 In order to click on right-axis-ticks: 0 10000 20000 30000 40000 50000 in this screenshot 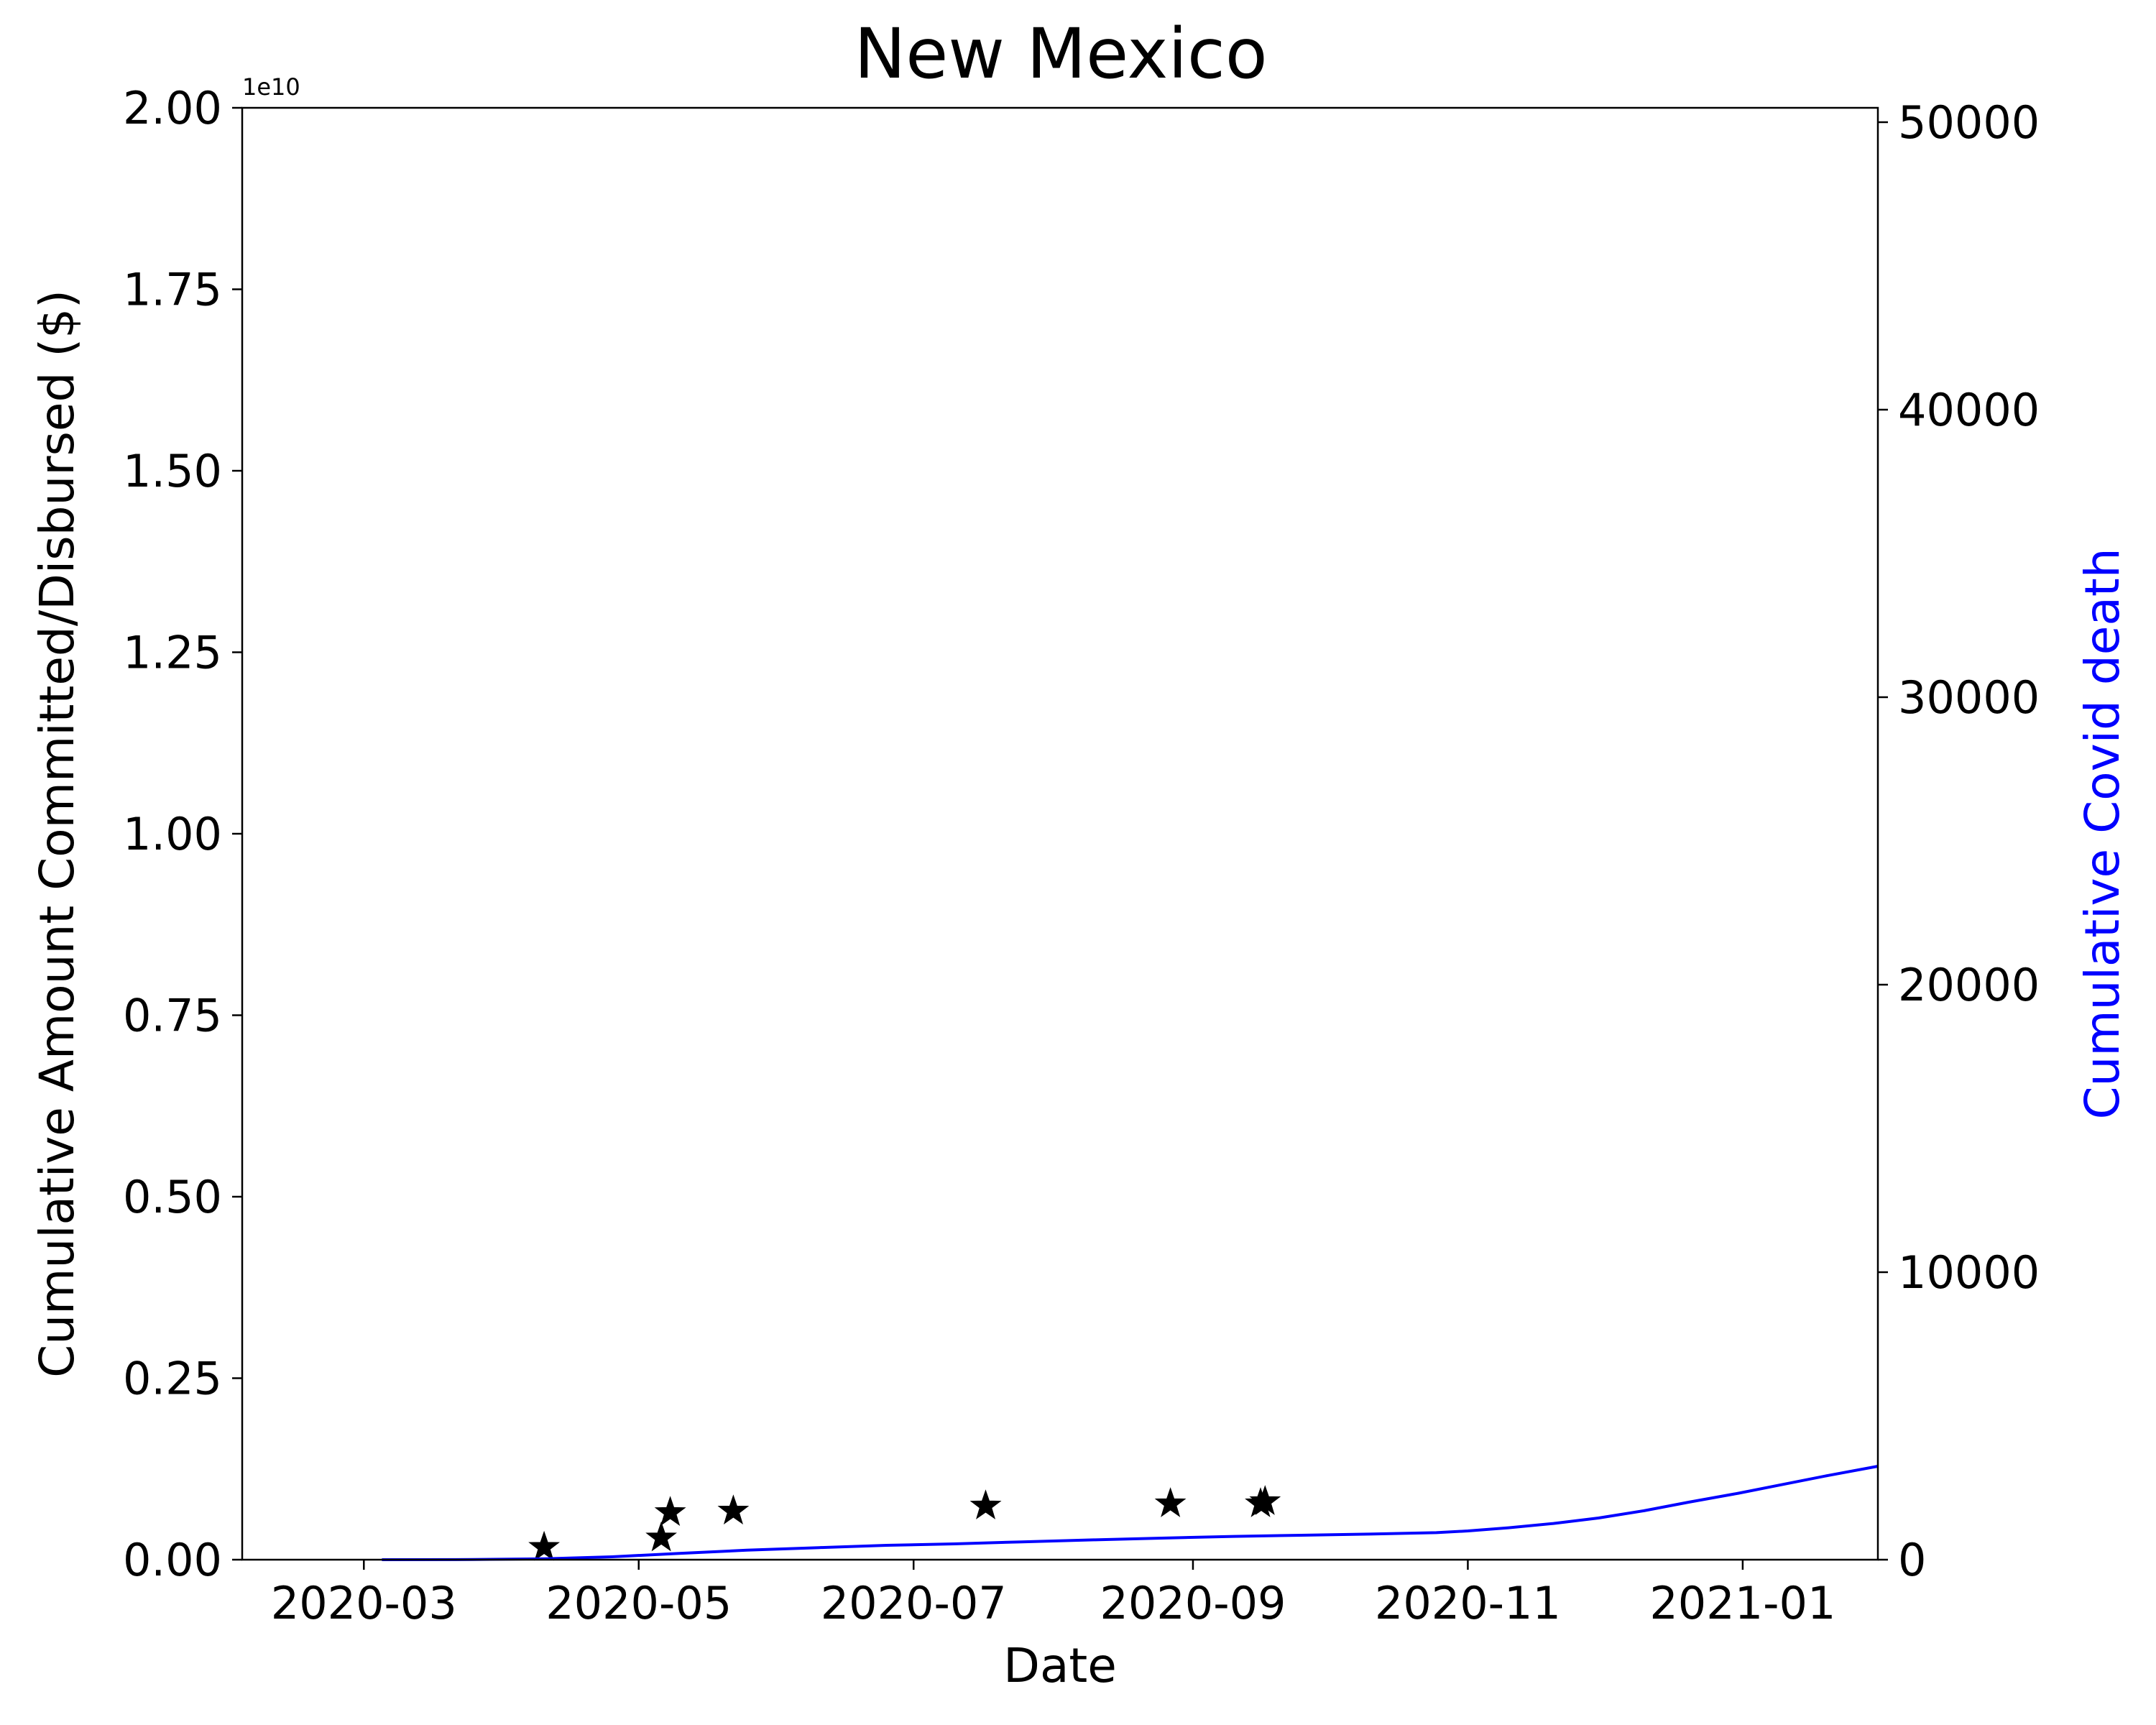, I will do `click(1959, 841)`.